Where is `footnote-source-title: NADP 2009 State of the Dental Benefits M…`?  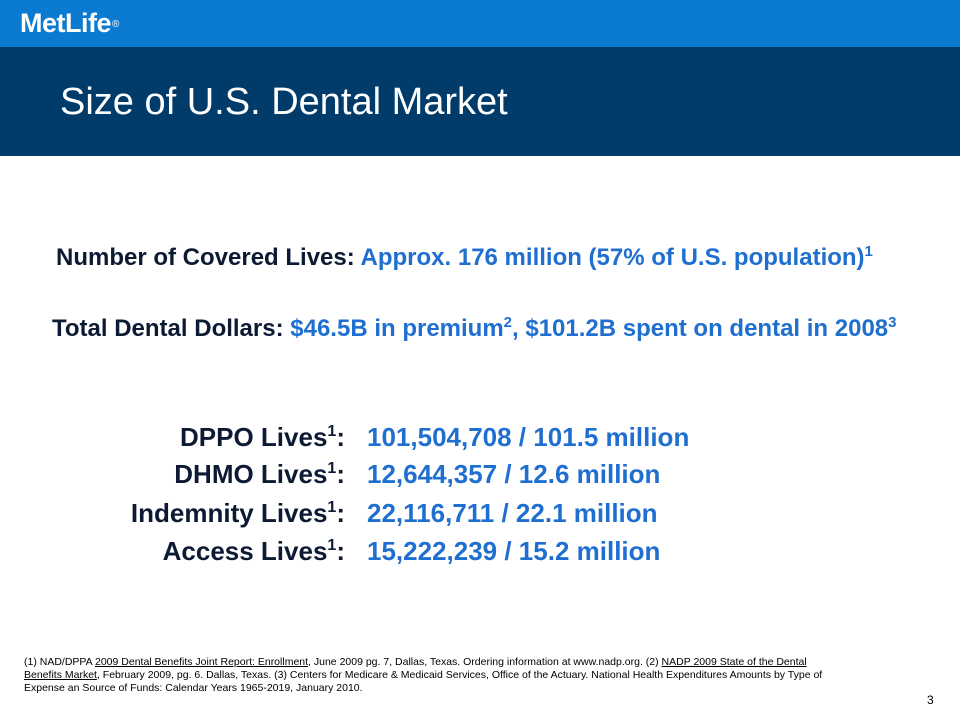 footnote-source-title: NADP 2009 State of the Dental Benefits M… is located at coordinates (415, 668).